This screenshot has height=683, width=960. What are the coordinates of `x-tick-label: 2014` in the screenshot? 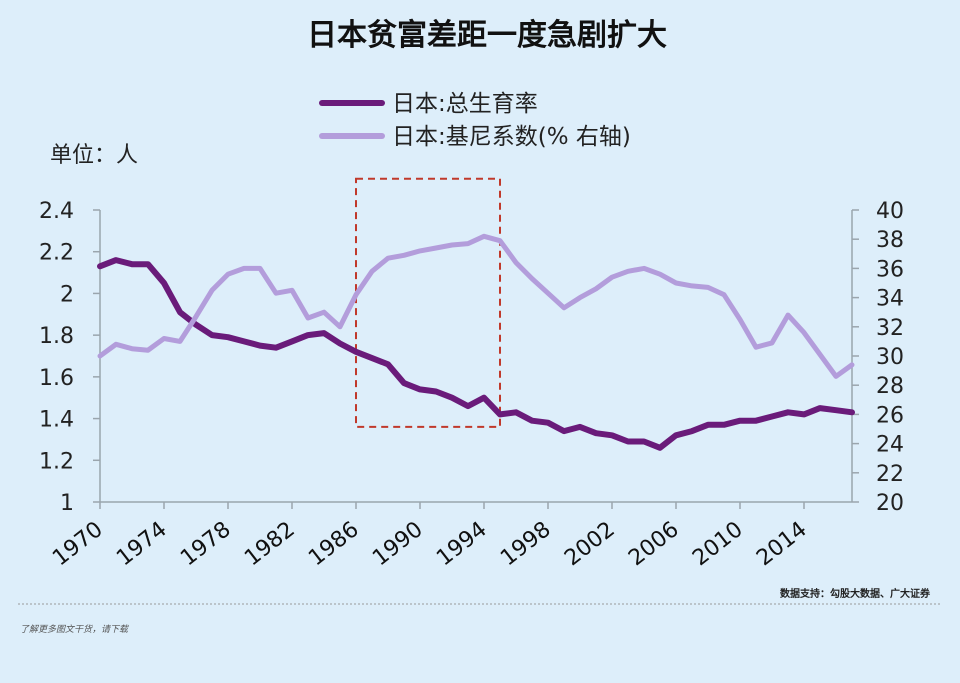 It's located at (782, 544).